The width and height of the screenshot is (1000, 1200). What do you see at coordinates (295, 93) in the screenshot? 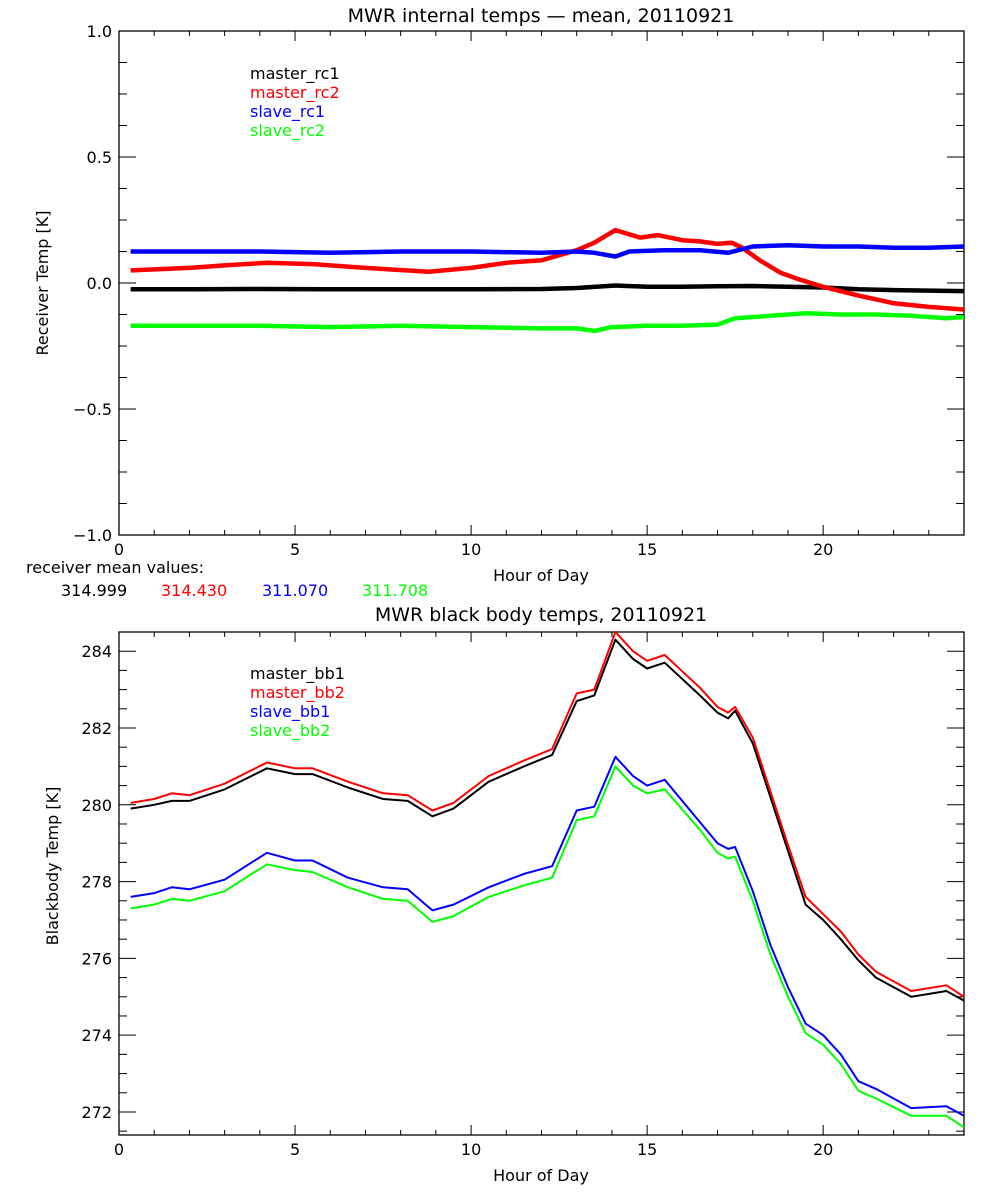
I see `legend-entry: master_rc2` at bounding box center [295, 93].